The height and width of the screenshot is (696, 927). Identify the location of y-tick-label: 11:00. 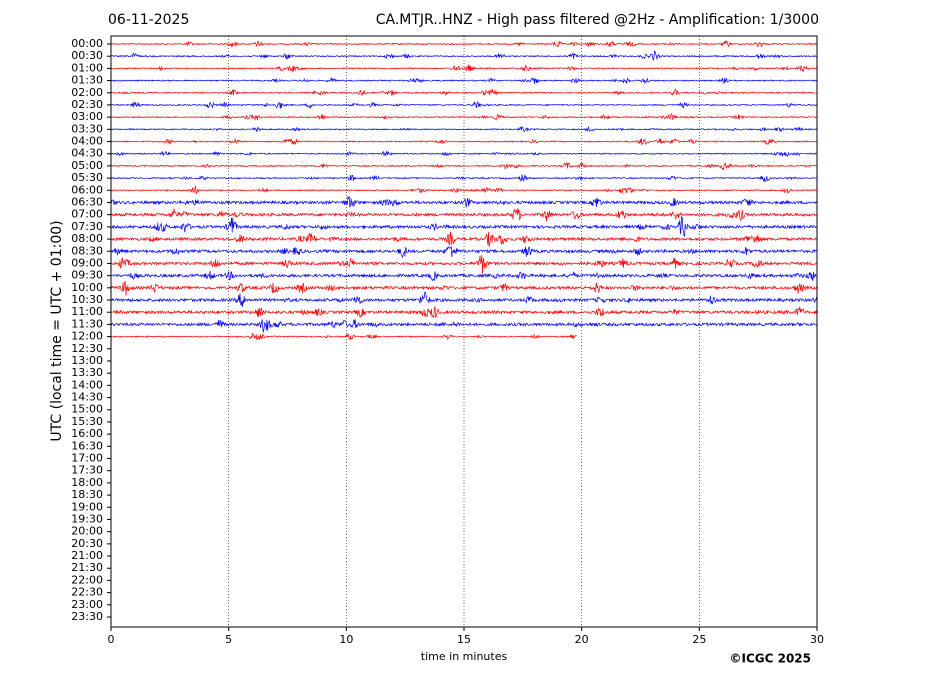
(87, 311).